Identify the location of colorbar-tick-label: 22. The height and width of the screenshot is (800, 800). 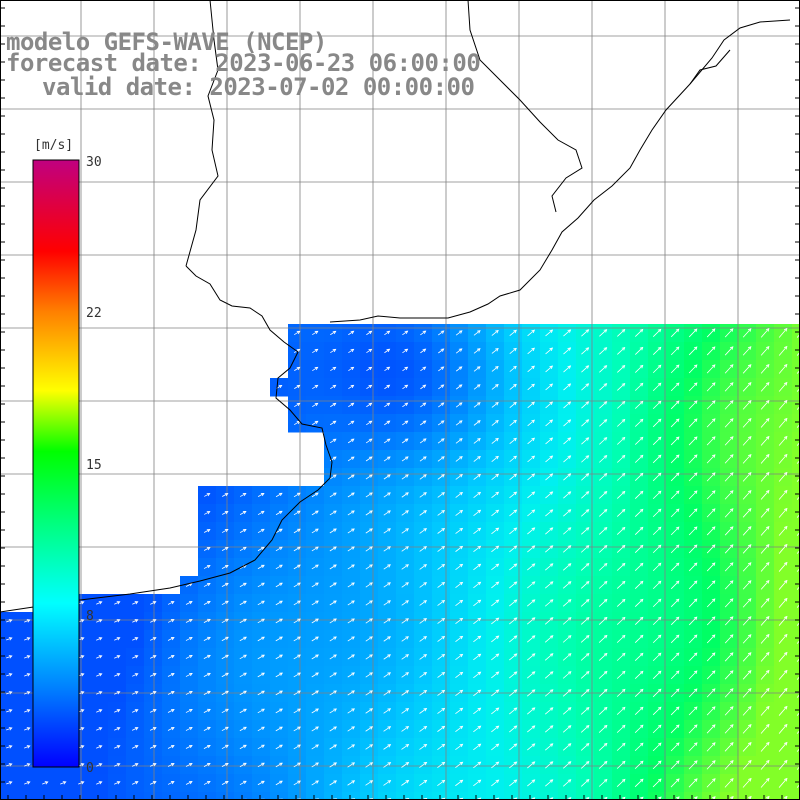
(94, 313).